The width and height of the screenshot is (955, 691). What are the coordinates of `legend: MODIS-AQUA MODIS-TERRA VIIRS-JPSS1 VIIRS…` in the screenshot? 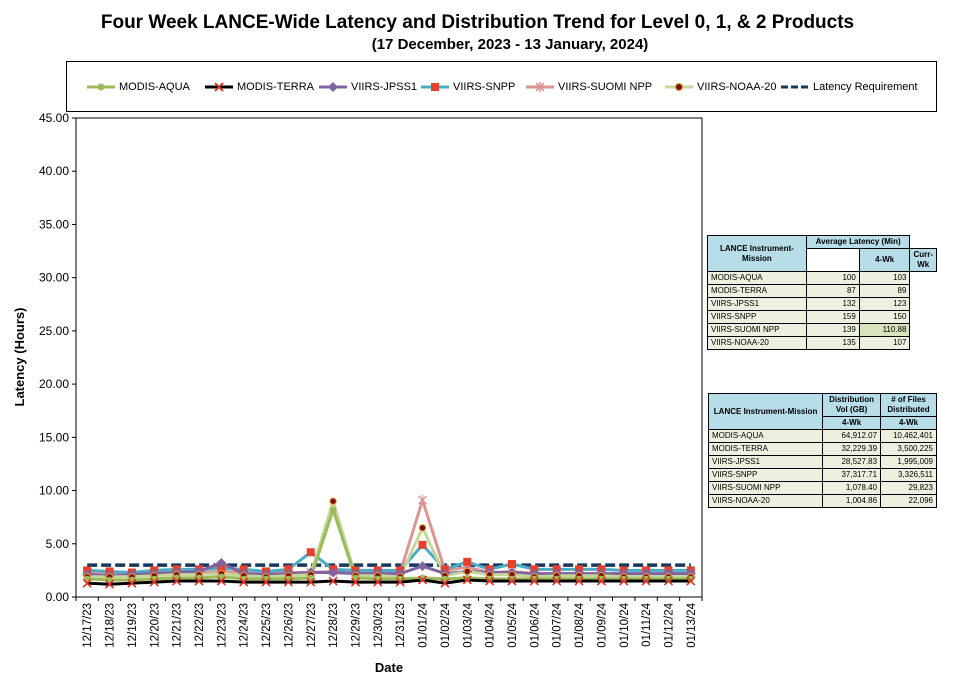 It's located at (501, 86).